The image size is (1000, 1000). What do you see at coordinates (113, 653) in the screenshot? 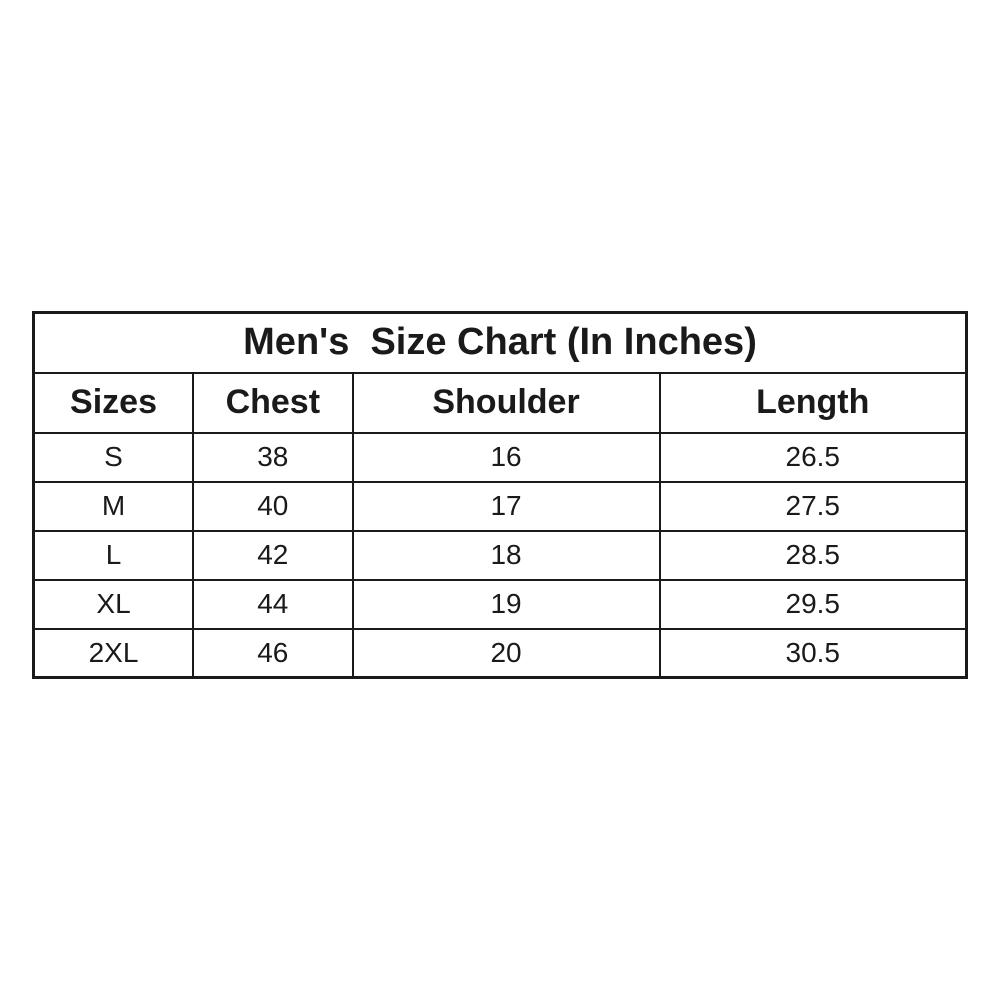
I see `size-cell: 2XL` at bounding box center [113, 653].